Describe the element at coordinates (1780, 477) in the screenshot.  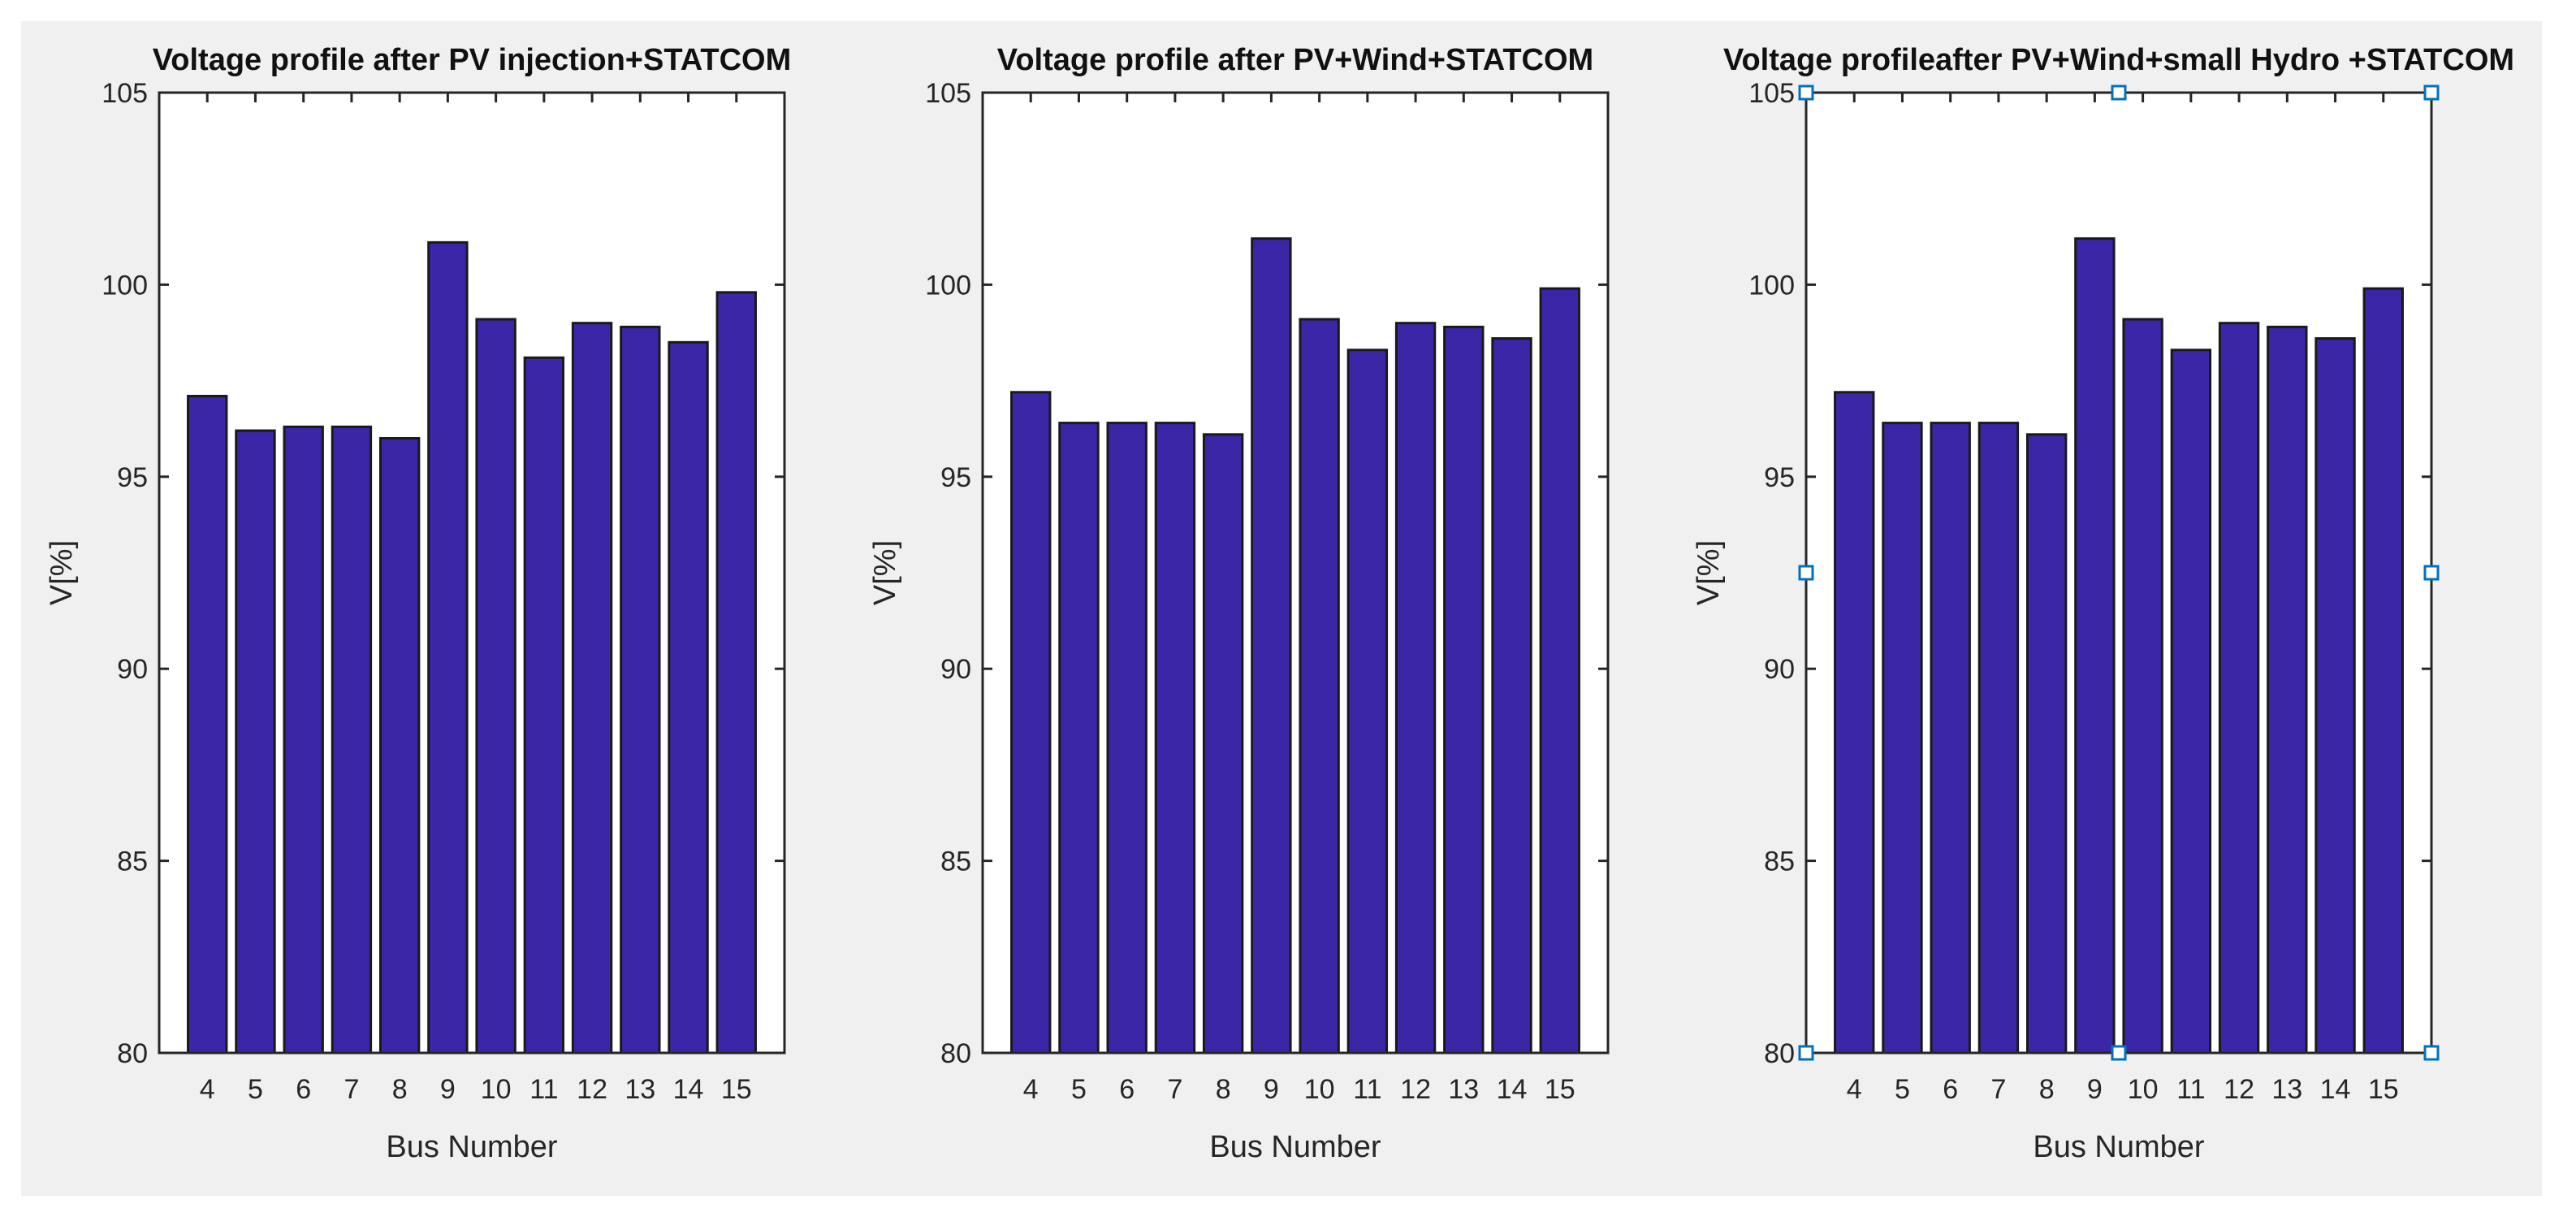
I see `y-tick-label: 95` at that location.